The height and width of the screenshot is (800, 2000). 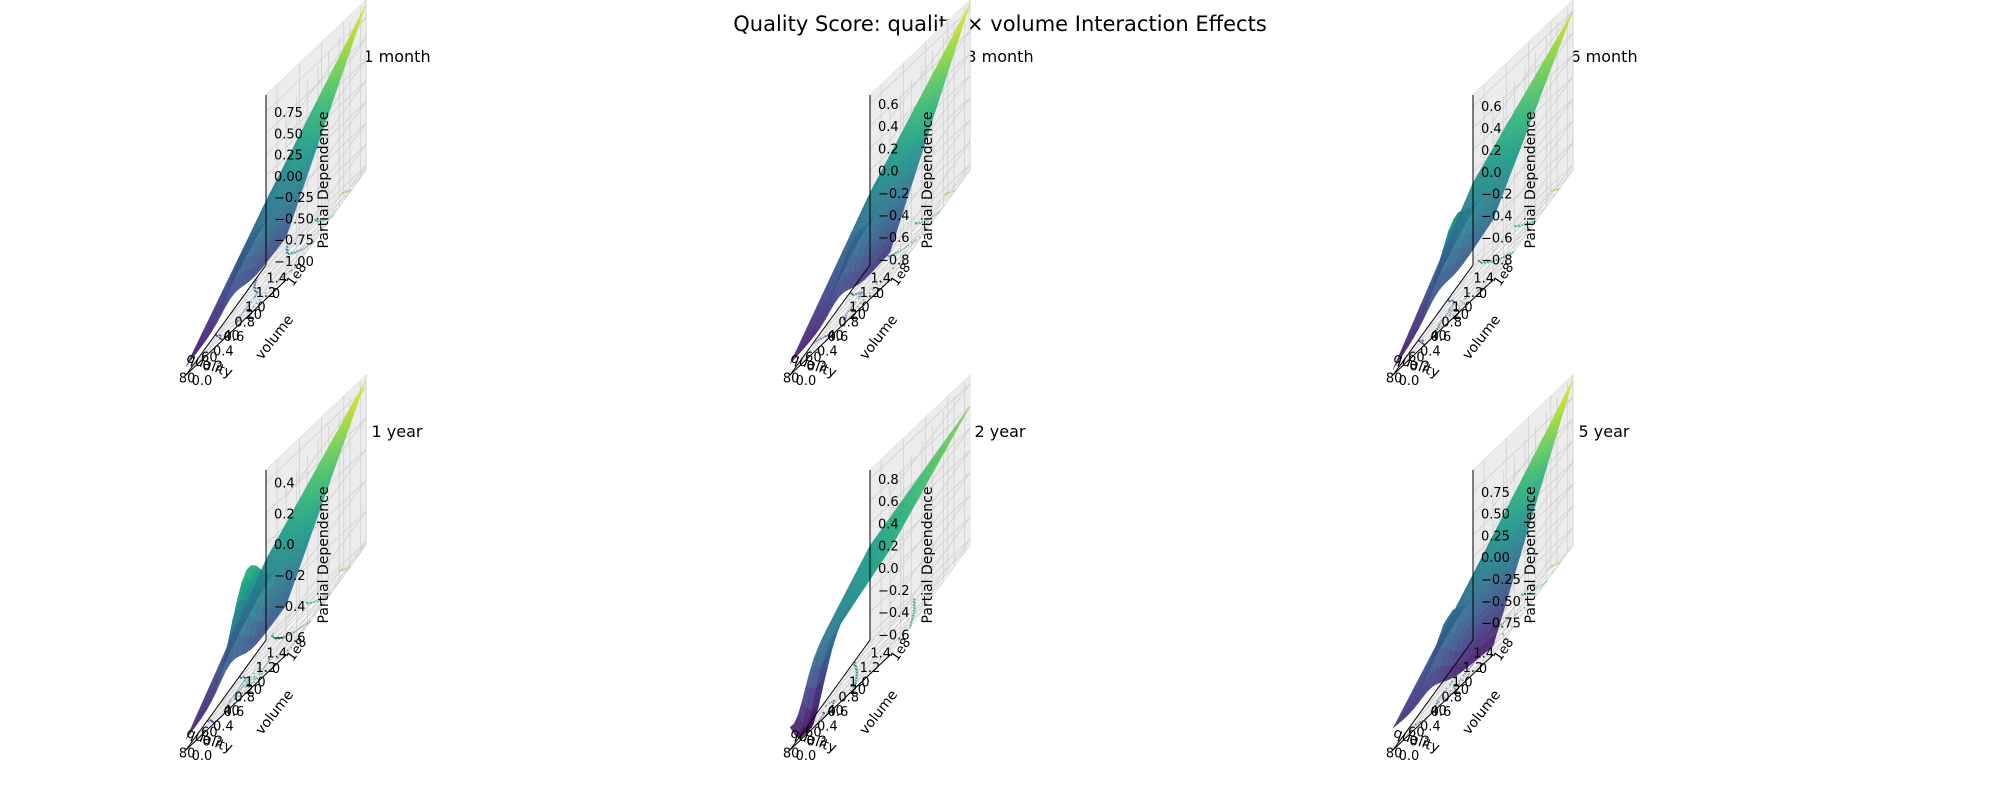 I want to click on panel-title: 3 month, so click(x=999, y=56).